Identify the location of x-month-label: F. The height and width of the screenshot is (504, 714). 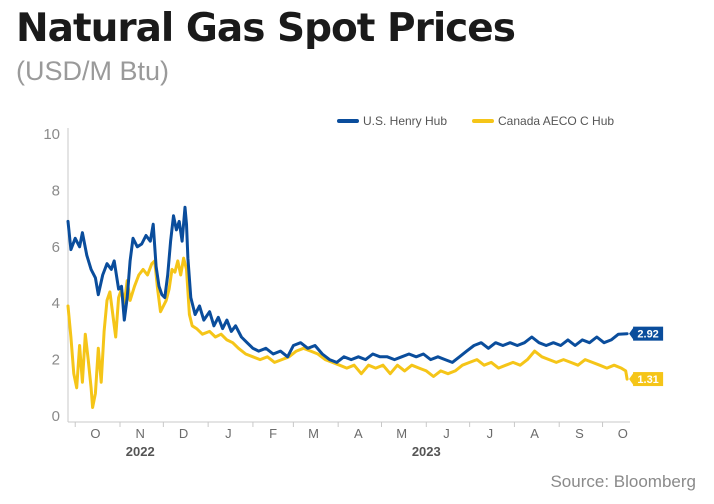
(273, 433).